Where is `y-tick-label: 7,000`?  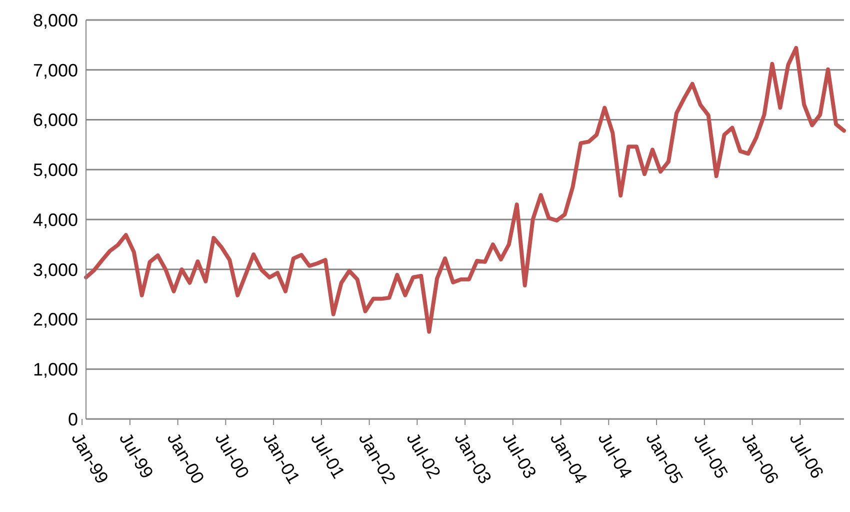 y-tick-label: 7,000 is located at coordinates (55, 70).